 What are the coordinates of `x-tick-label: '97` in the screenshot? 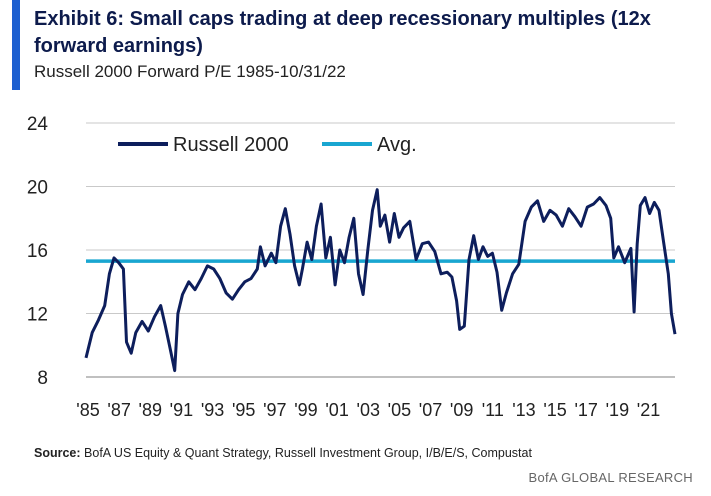 It's located at (274, 410).